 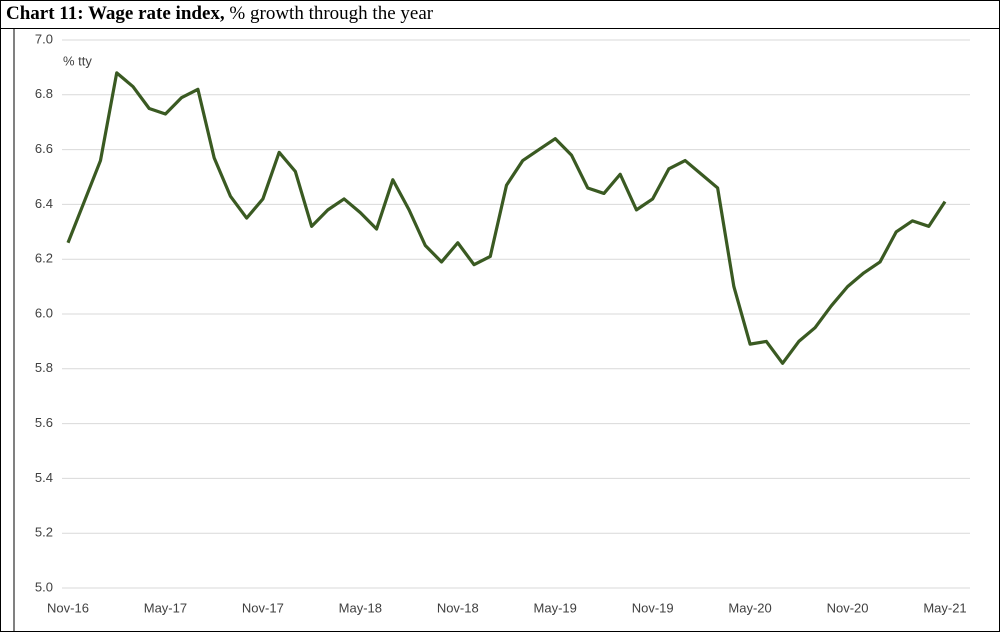 What do you see at coordinates (44, 38) in the screenshot?
I see `y-tick-label: 7.0` at bounding box center [44, 38].